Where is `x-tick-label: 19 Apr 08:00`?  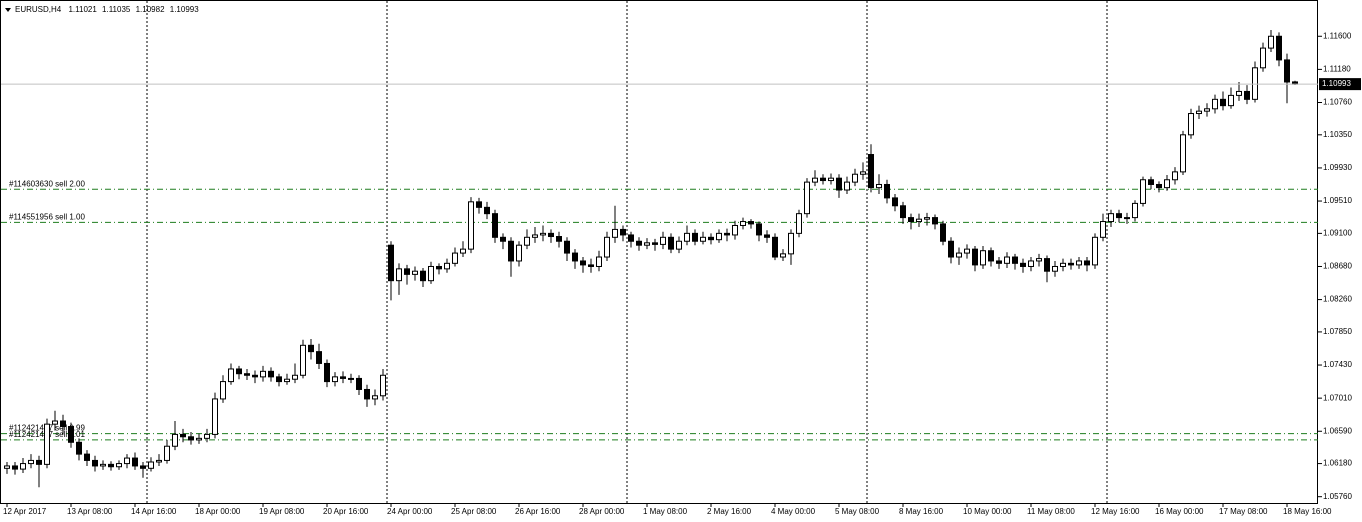 x-tick-label: 19 Apr 08:00 is located at coordinates (282, 511).